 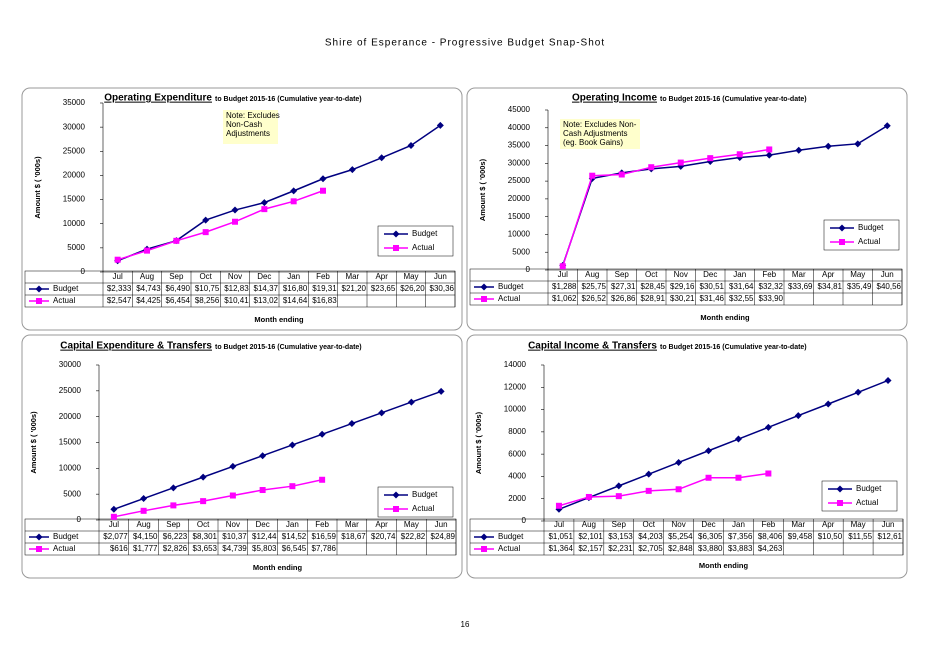 I want to click on y-tick-label: 45000, so click(x=519, y=109).